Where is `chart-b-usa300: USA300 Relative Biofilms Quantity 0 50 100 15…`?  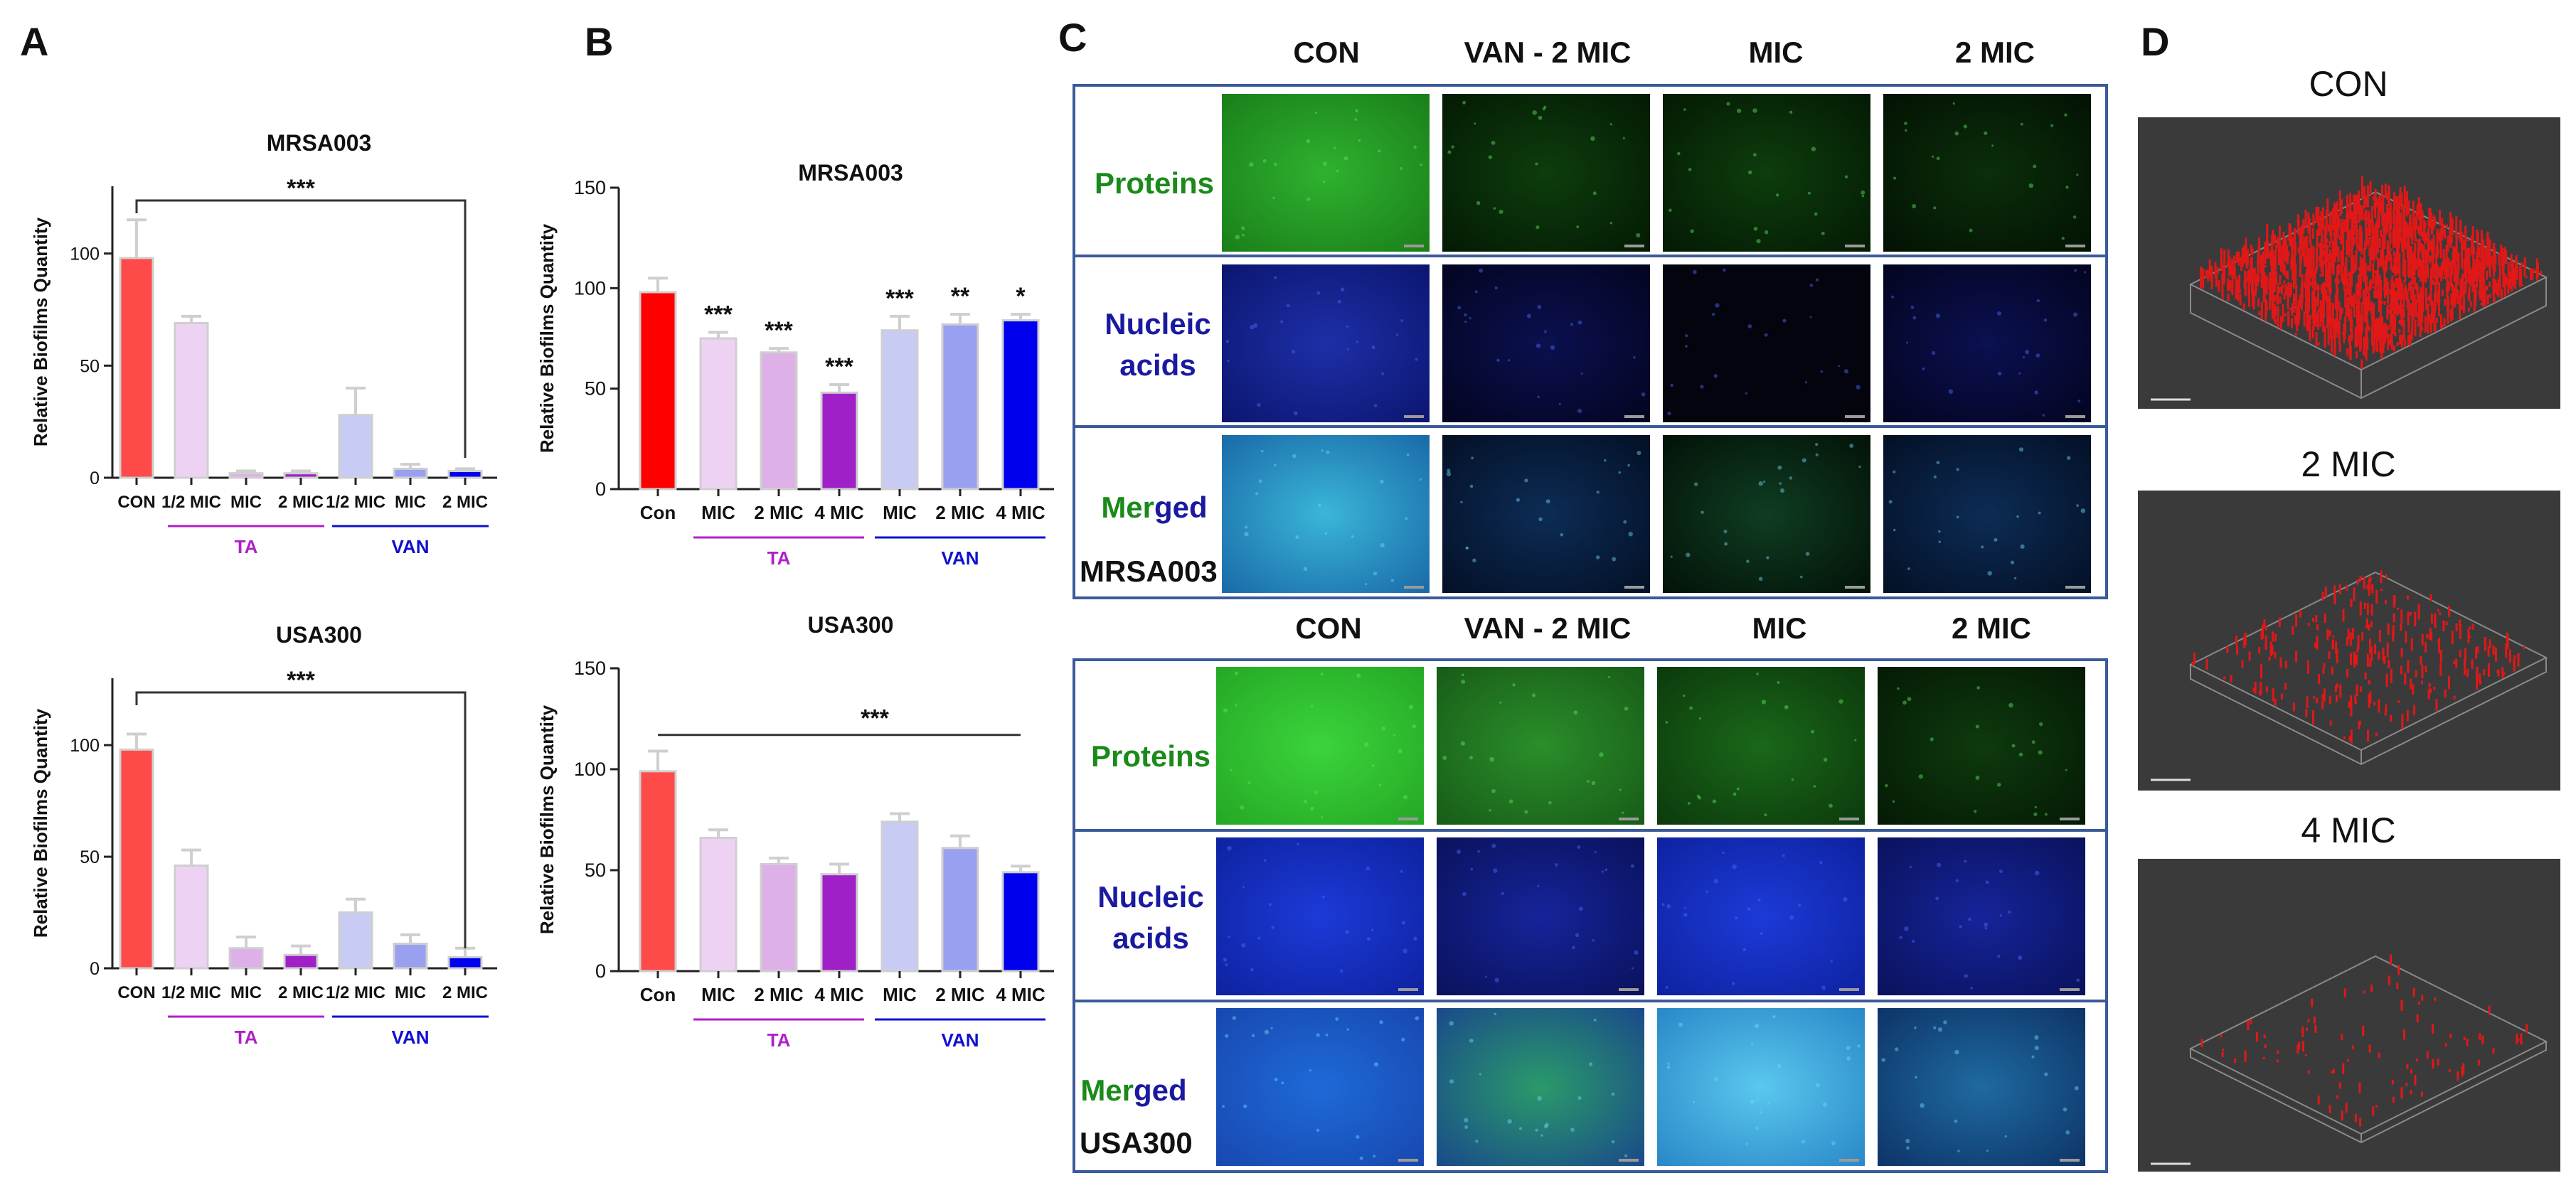
chart-b-usa300: USA300 Relative Biofilms Quantity 0 50 100 15… is located at coordinates (795, 831).